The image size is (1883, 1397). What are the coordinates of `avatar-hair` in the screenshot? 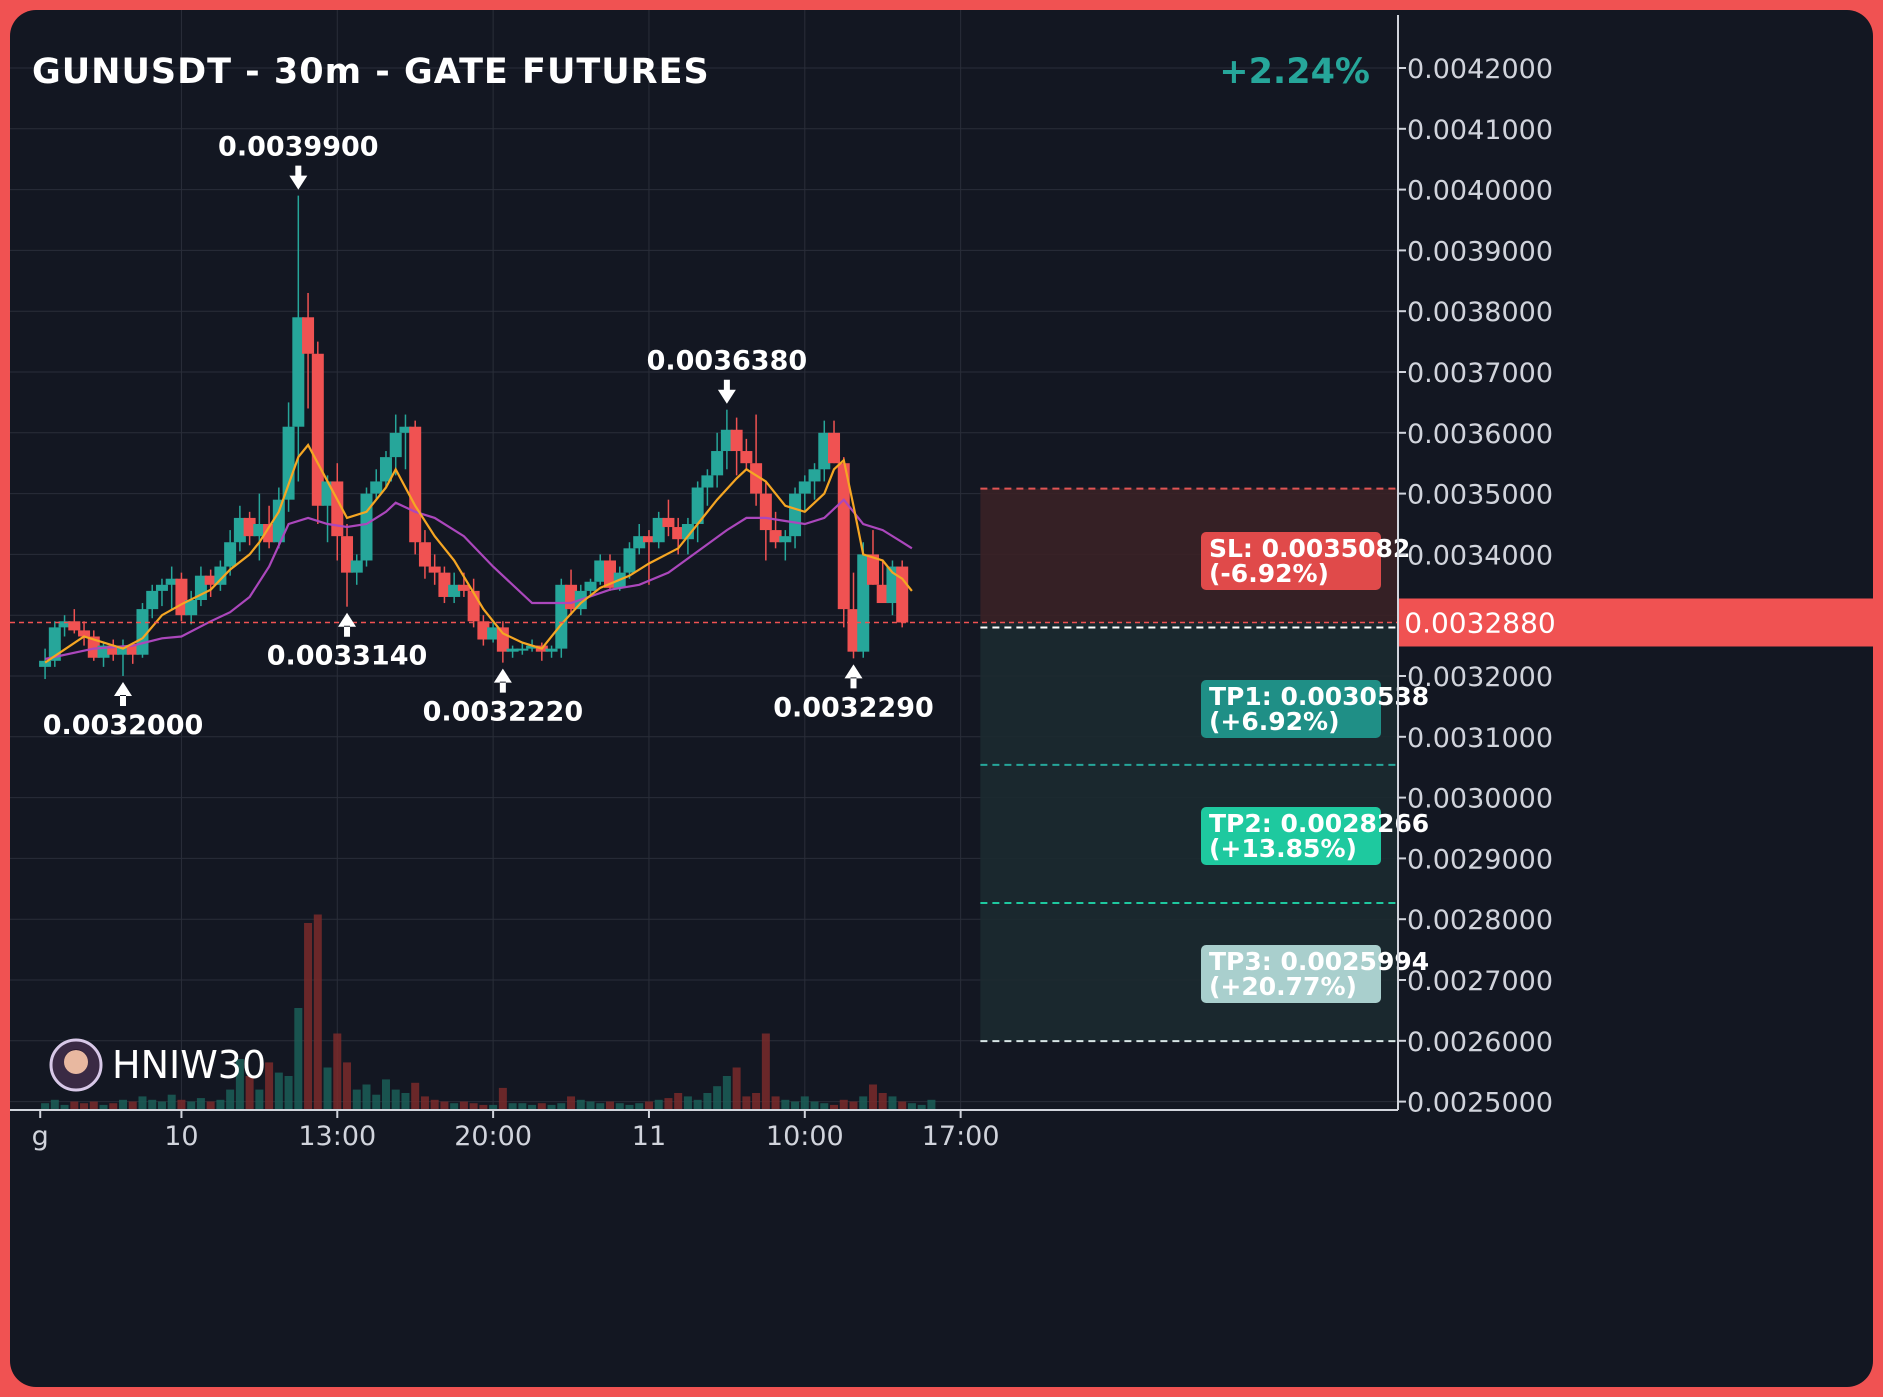 It's located at (76, 1054).